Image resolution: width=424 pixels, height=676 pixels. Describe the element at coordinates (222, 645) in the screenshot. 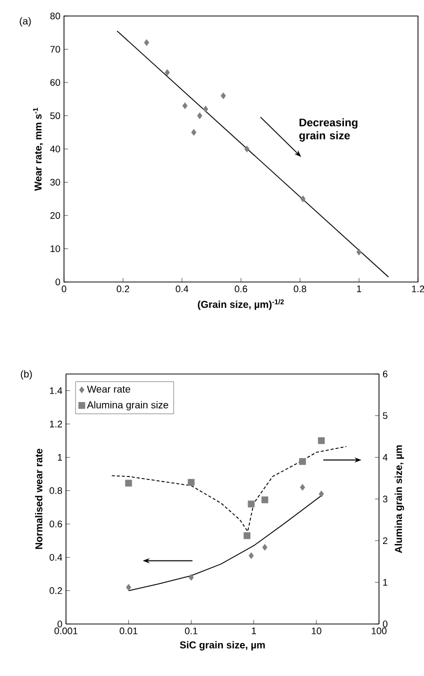

I see `x-axis-title: SiC grain size, µm` at that location.